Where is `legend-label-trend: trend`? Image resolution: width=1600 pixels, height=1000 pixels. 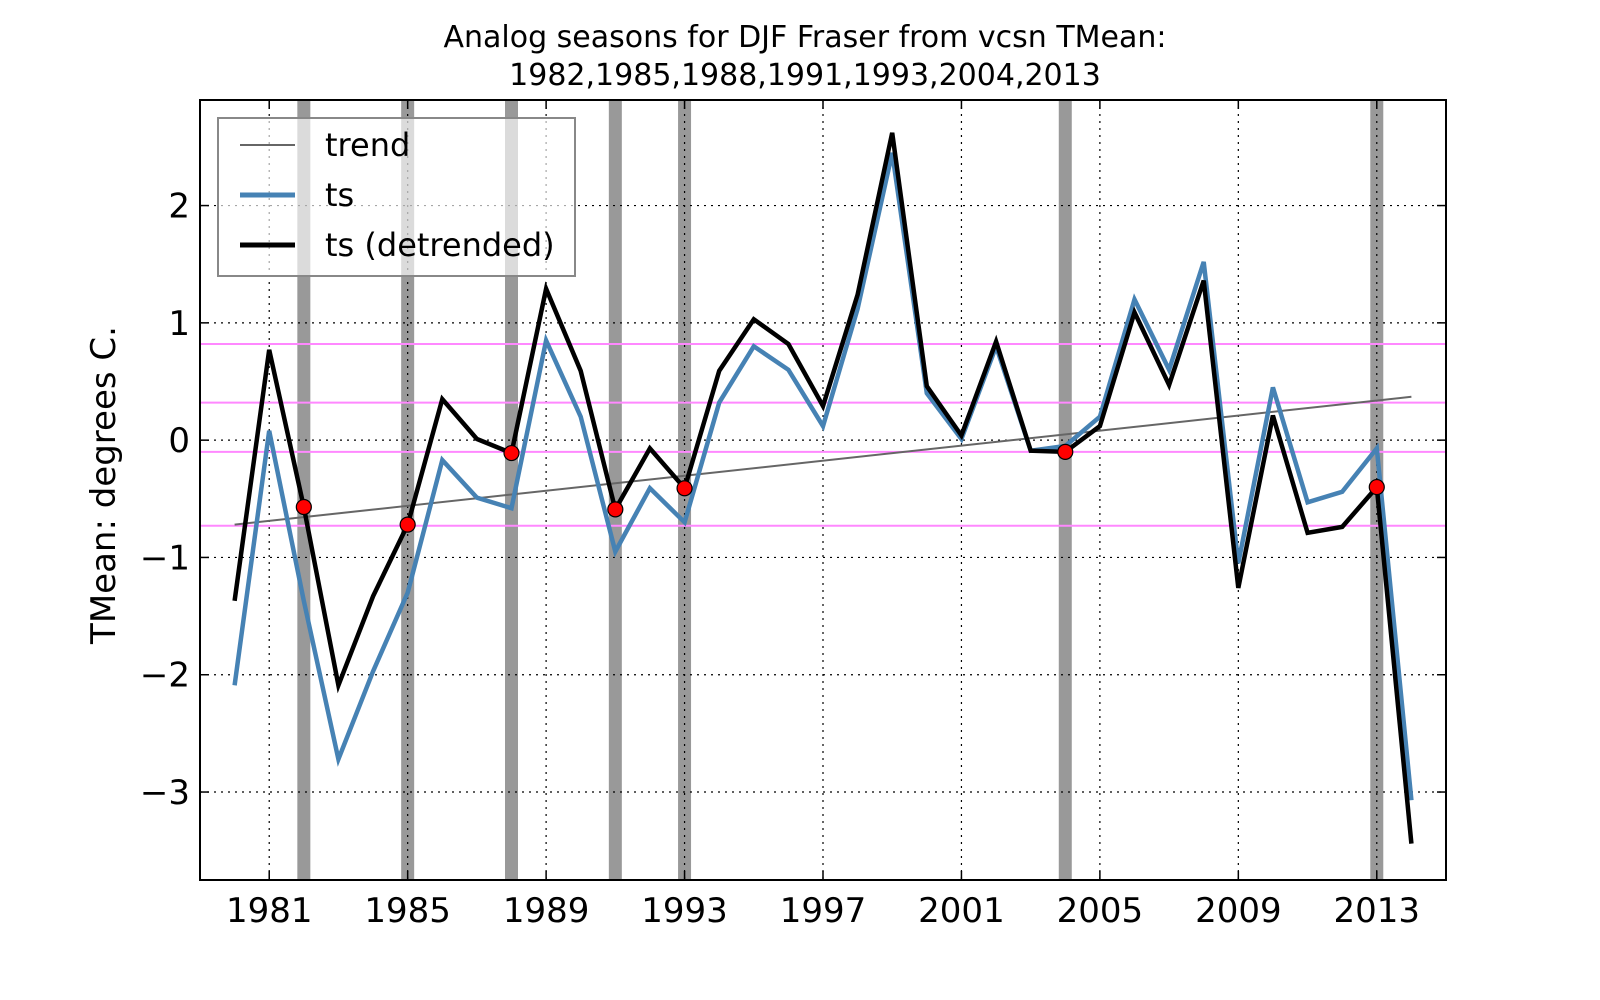
legend-label-trend: trend is located at coordinates (367, 145).